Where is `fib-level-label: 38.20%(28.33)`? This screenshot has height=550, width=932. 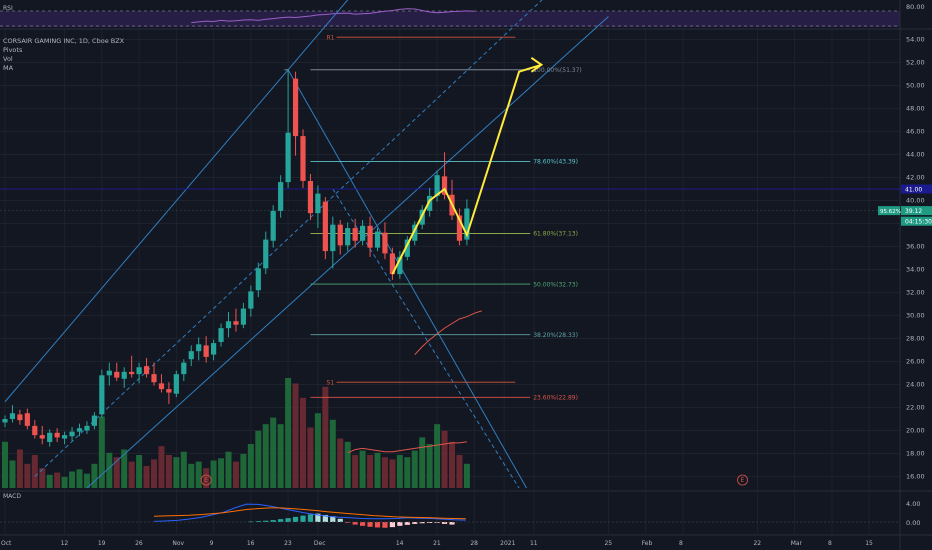 fib-level-label: 38.20%(28.33) is located at coordinates (555, 335).